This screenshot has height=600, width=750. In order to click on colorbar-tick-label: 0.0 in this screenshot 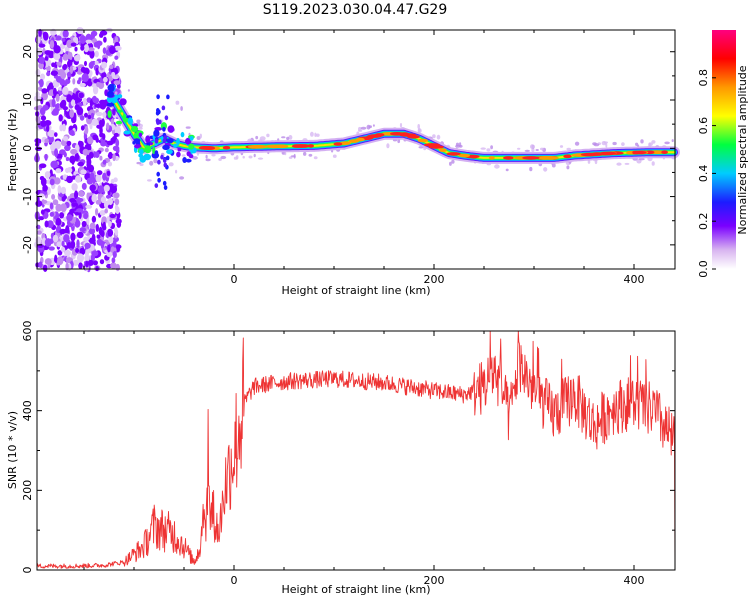, I will do `click(703, 269)`.